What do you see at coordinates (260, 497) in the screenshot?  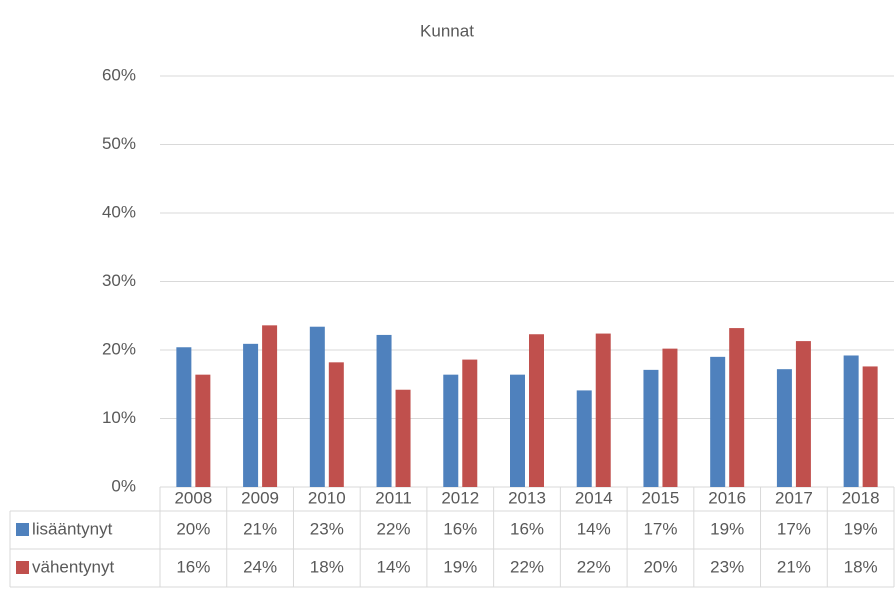 I see `x-tick-label: 2009` at bounding box center [260, 497].